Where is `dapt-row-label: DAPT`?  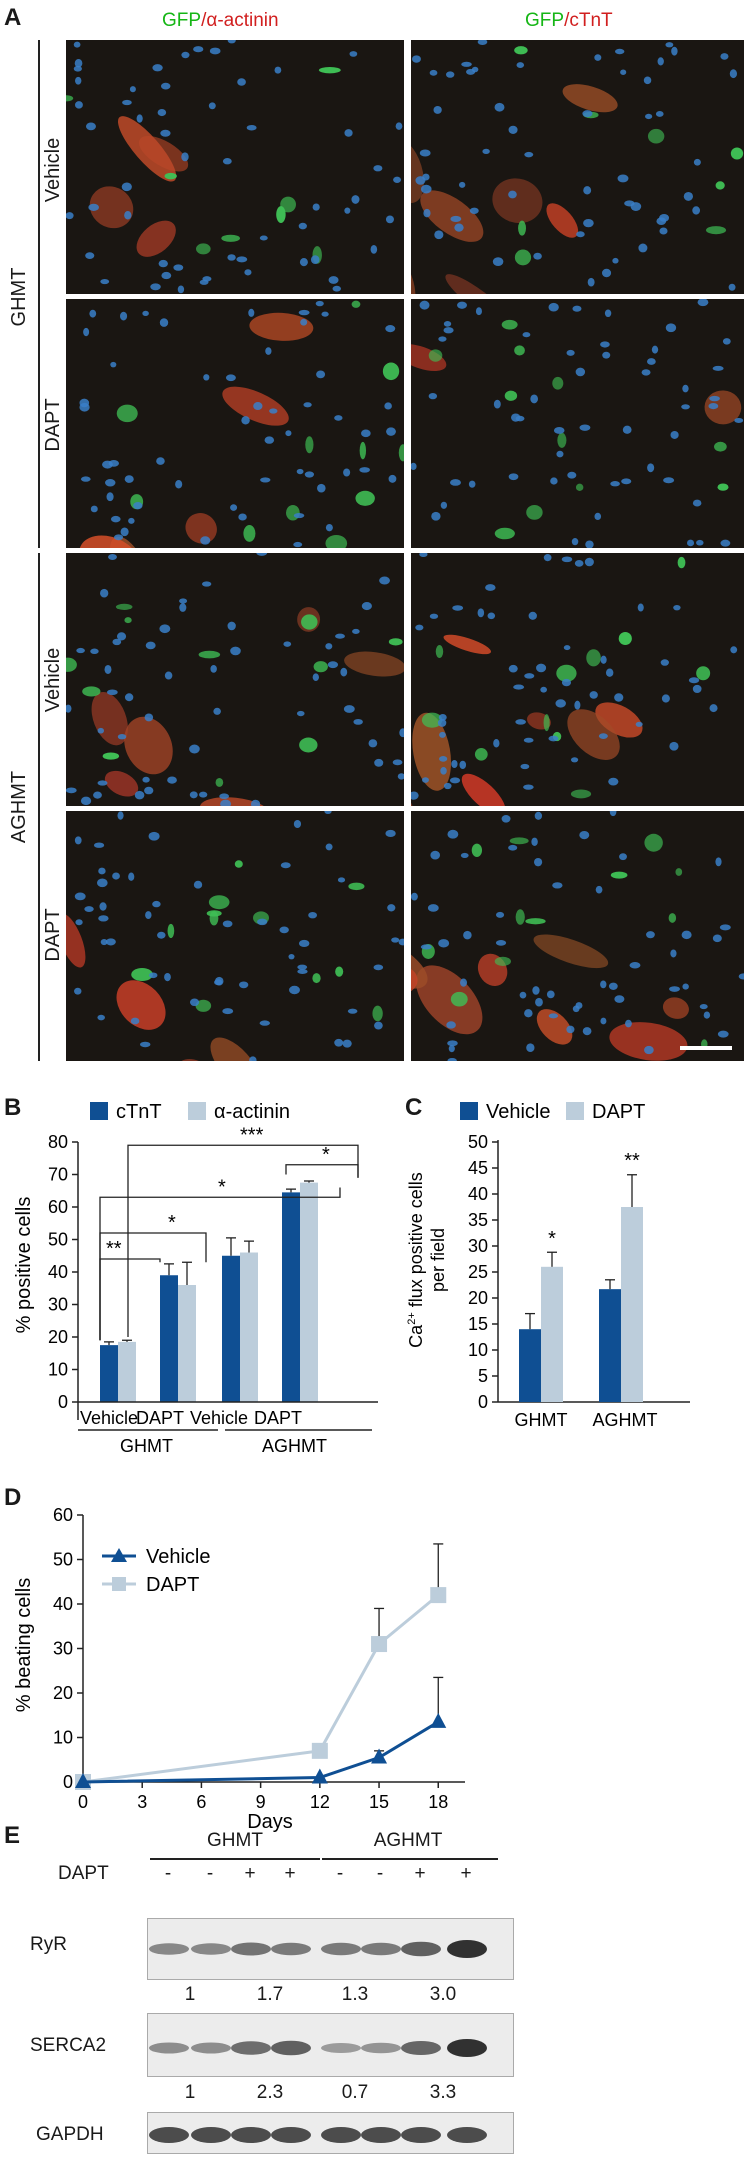
dapt-row-label: DAPT is located at coordinates (83, 1873).